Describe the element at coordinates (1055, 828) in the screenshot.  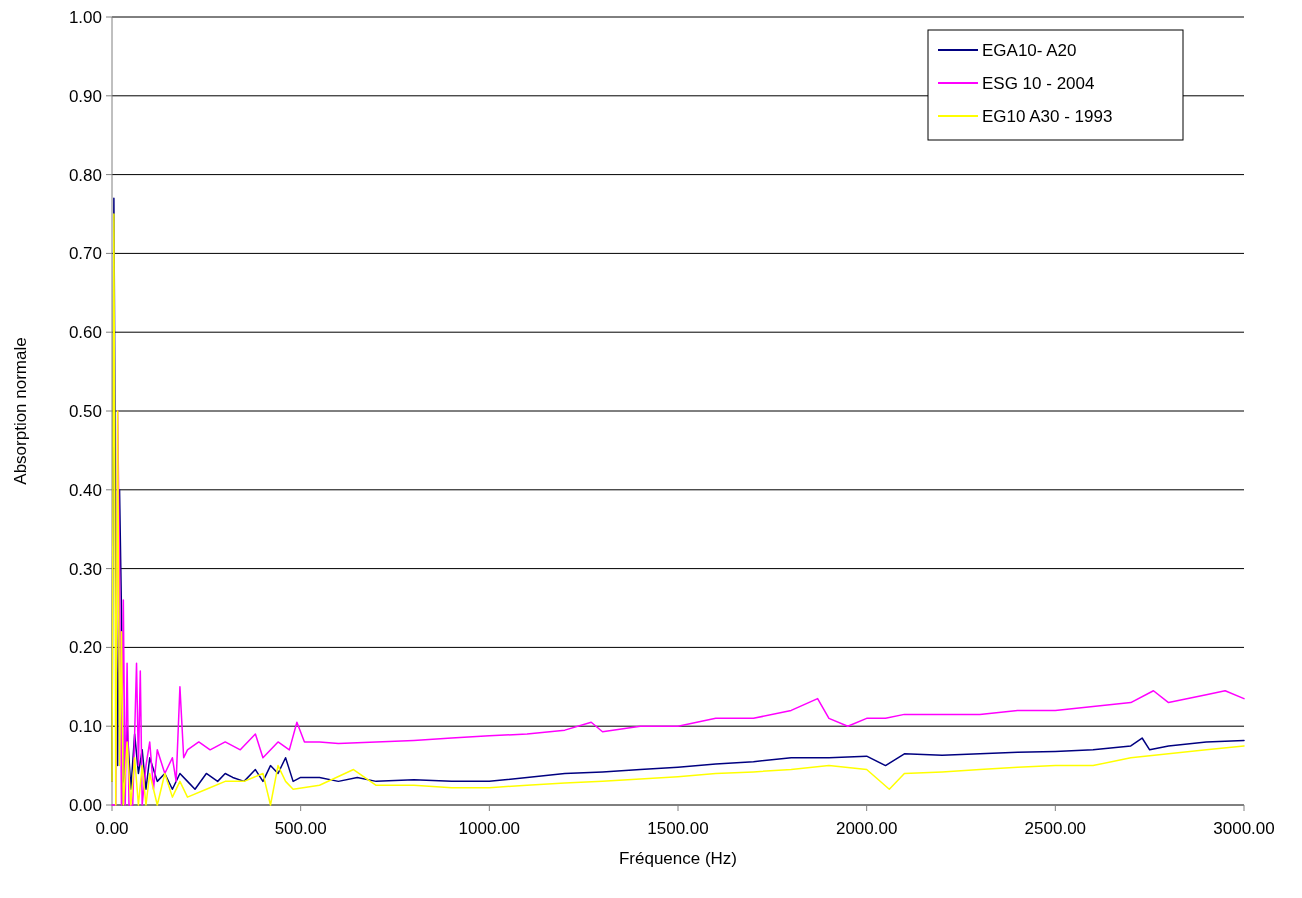
I see `x-tick-label: 2500.00` at that location.